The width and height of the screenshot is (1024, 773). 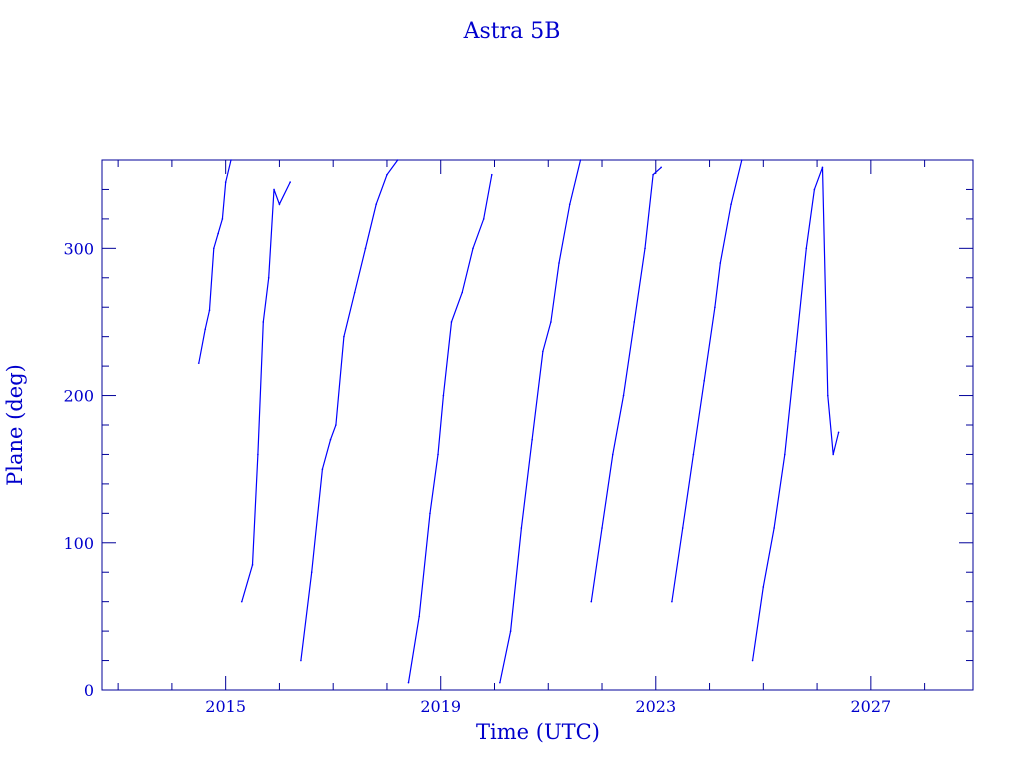 I want to click on x-tick-label: 2019, so click(x=440, y=706).